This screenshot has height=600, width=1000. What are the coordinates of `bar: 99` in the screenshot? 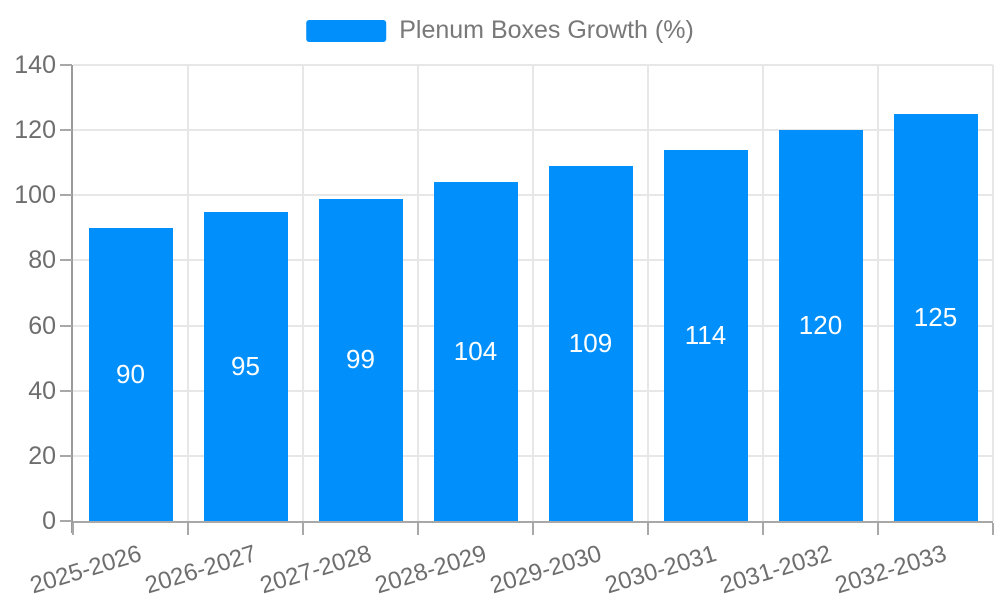 It's located at (360, 359).